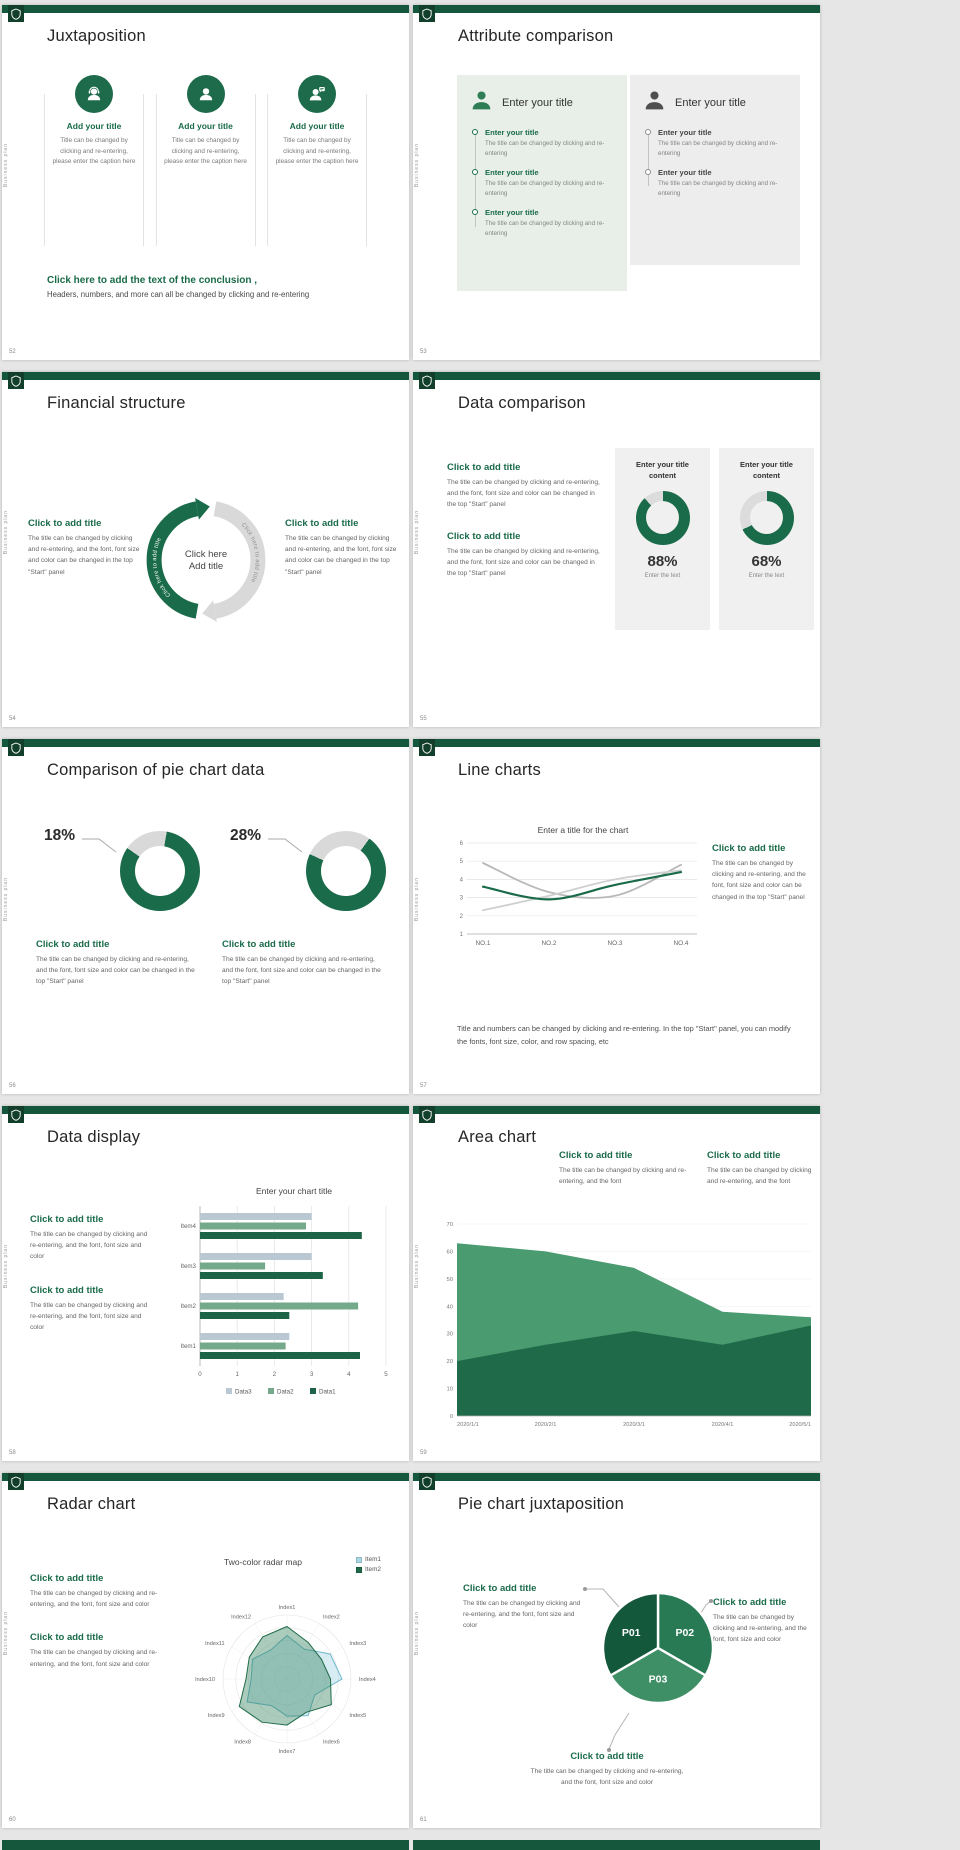 Image resolution: width=960 pixels, height=1850 pixels. Describe the element at coordinates (536, 36) in the screenshot. I see `slide-title: Attribute comparison` at that location.